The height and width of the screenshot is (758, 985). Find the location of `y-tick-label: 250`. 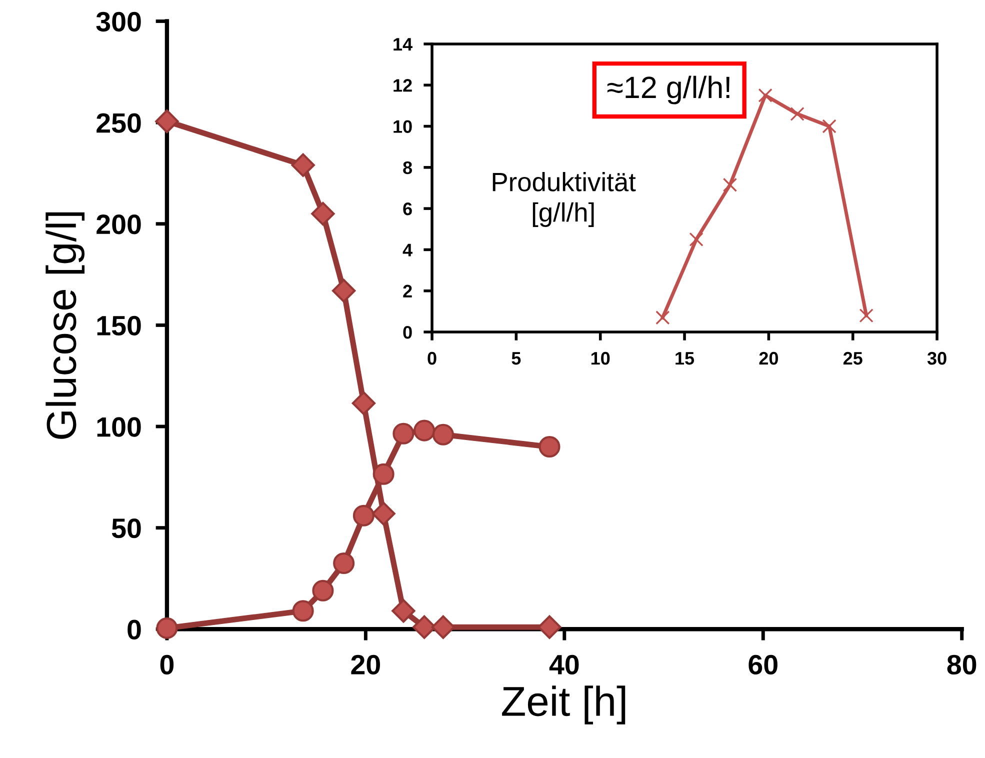

y-tick-label: 250 is located at coordinates (118, 123).